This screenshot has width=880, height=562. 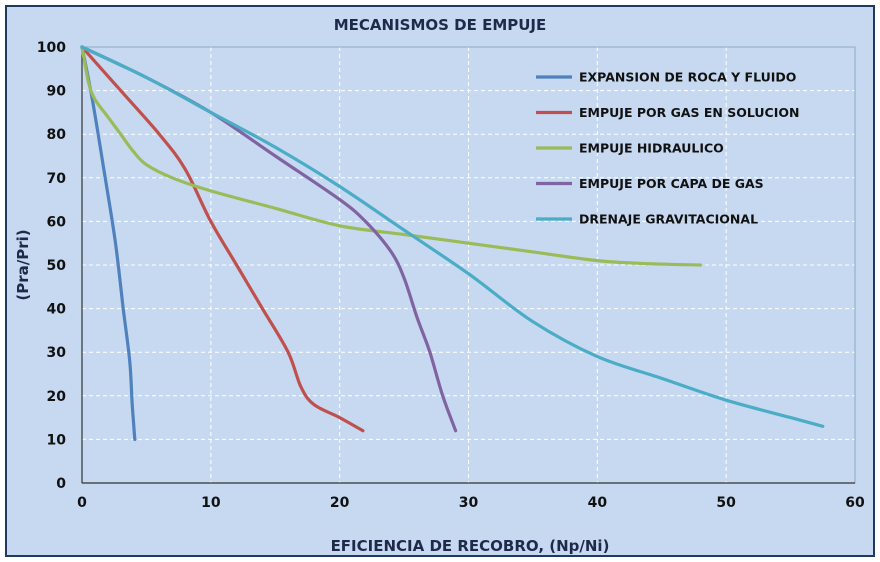 I want to click on legend-label: EMPUJE HIDRAULICO, so click(x=651, y=148).